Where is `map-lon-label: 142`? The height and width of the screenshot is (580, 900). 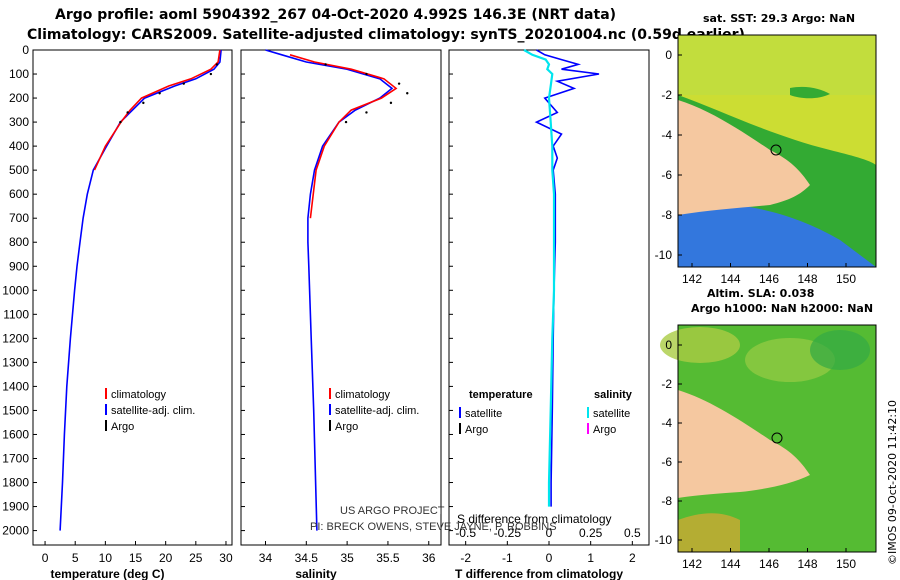
map-lon-label: 142 is located at coordinates (692, 279).